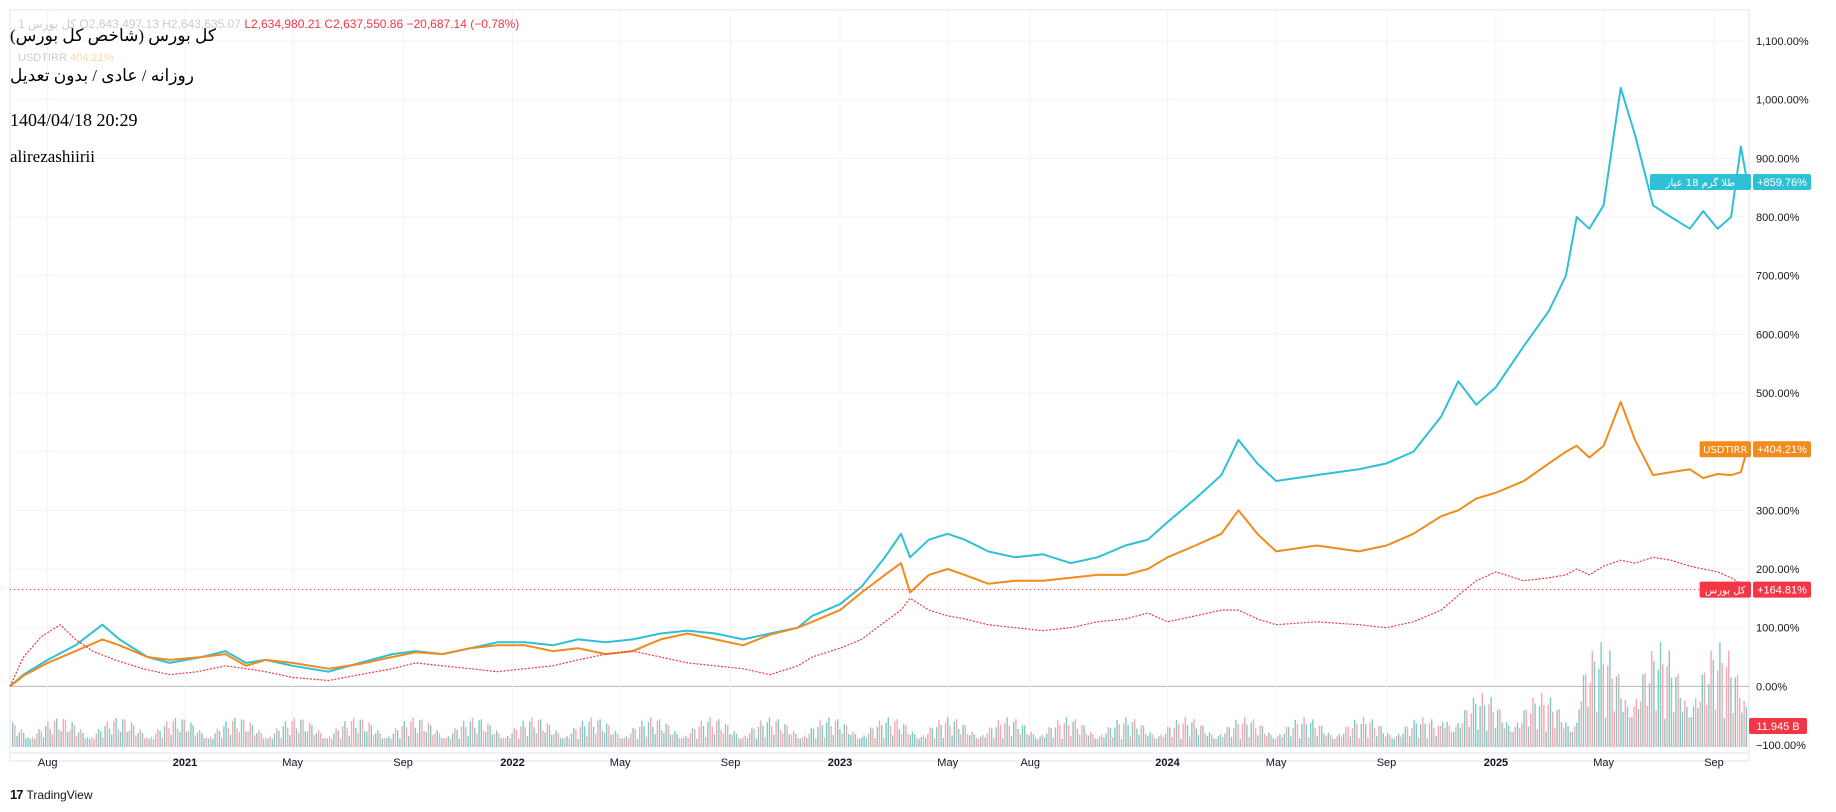 The image size is (1836, 812). Describe the element at coordinates (1778, 570) in the screenshot. I see `y-tick-label: 200.00%` at that location.